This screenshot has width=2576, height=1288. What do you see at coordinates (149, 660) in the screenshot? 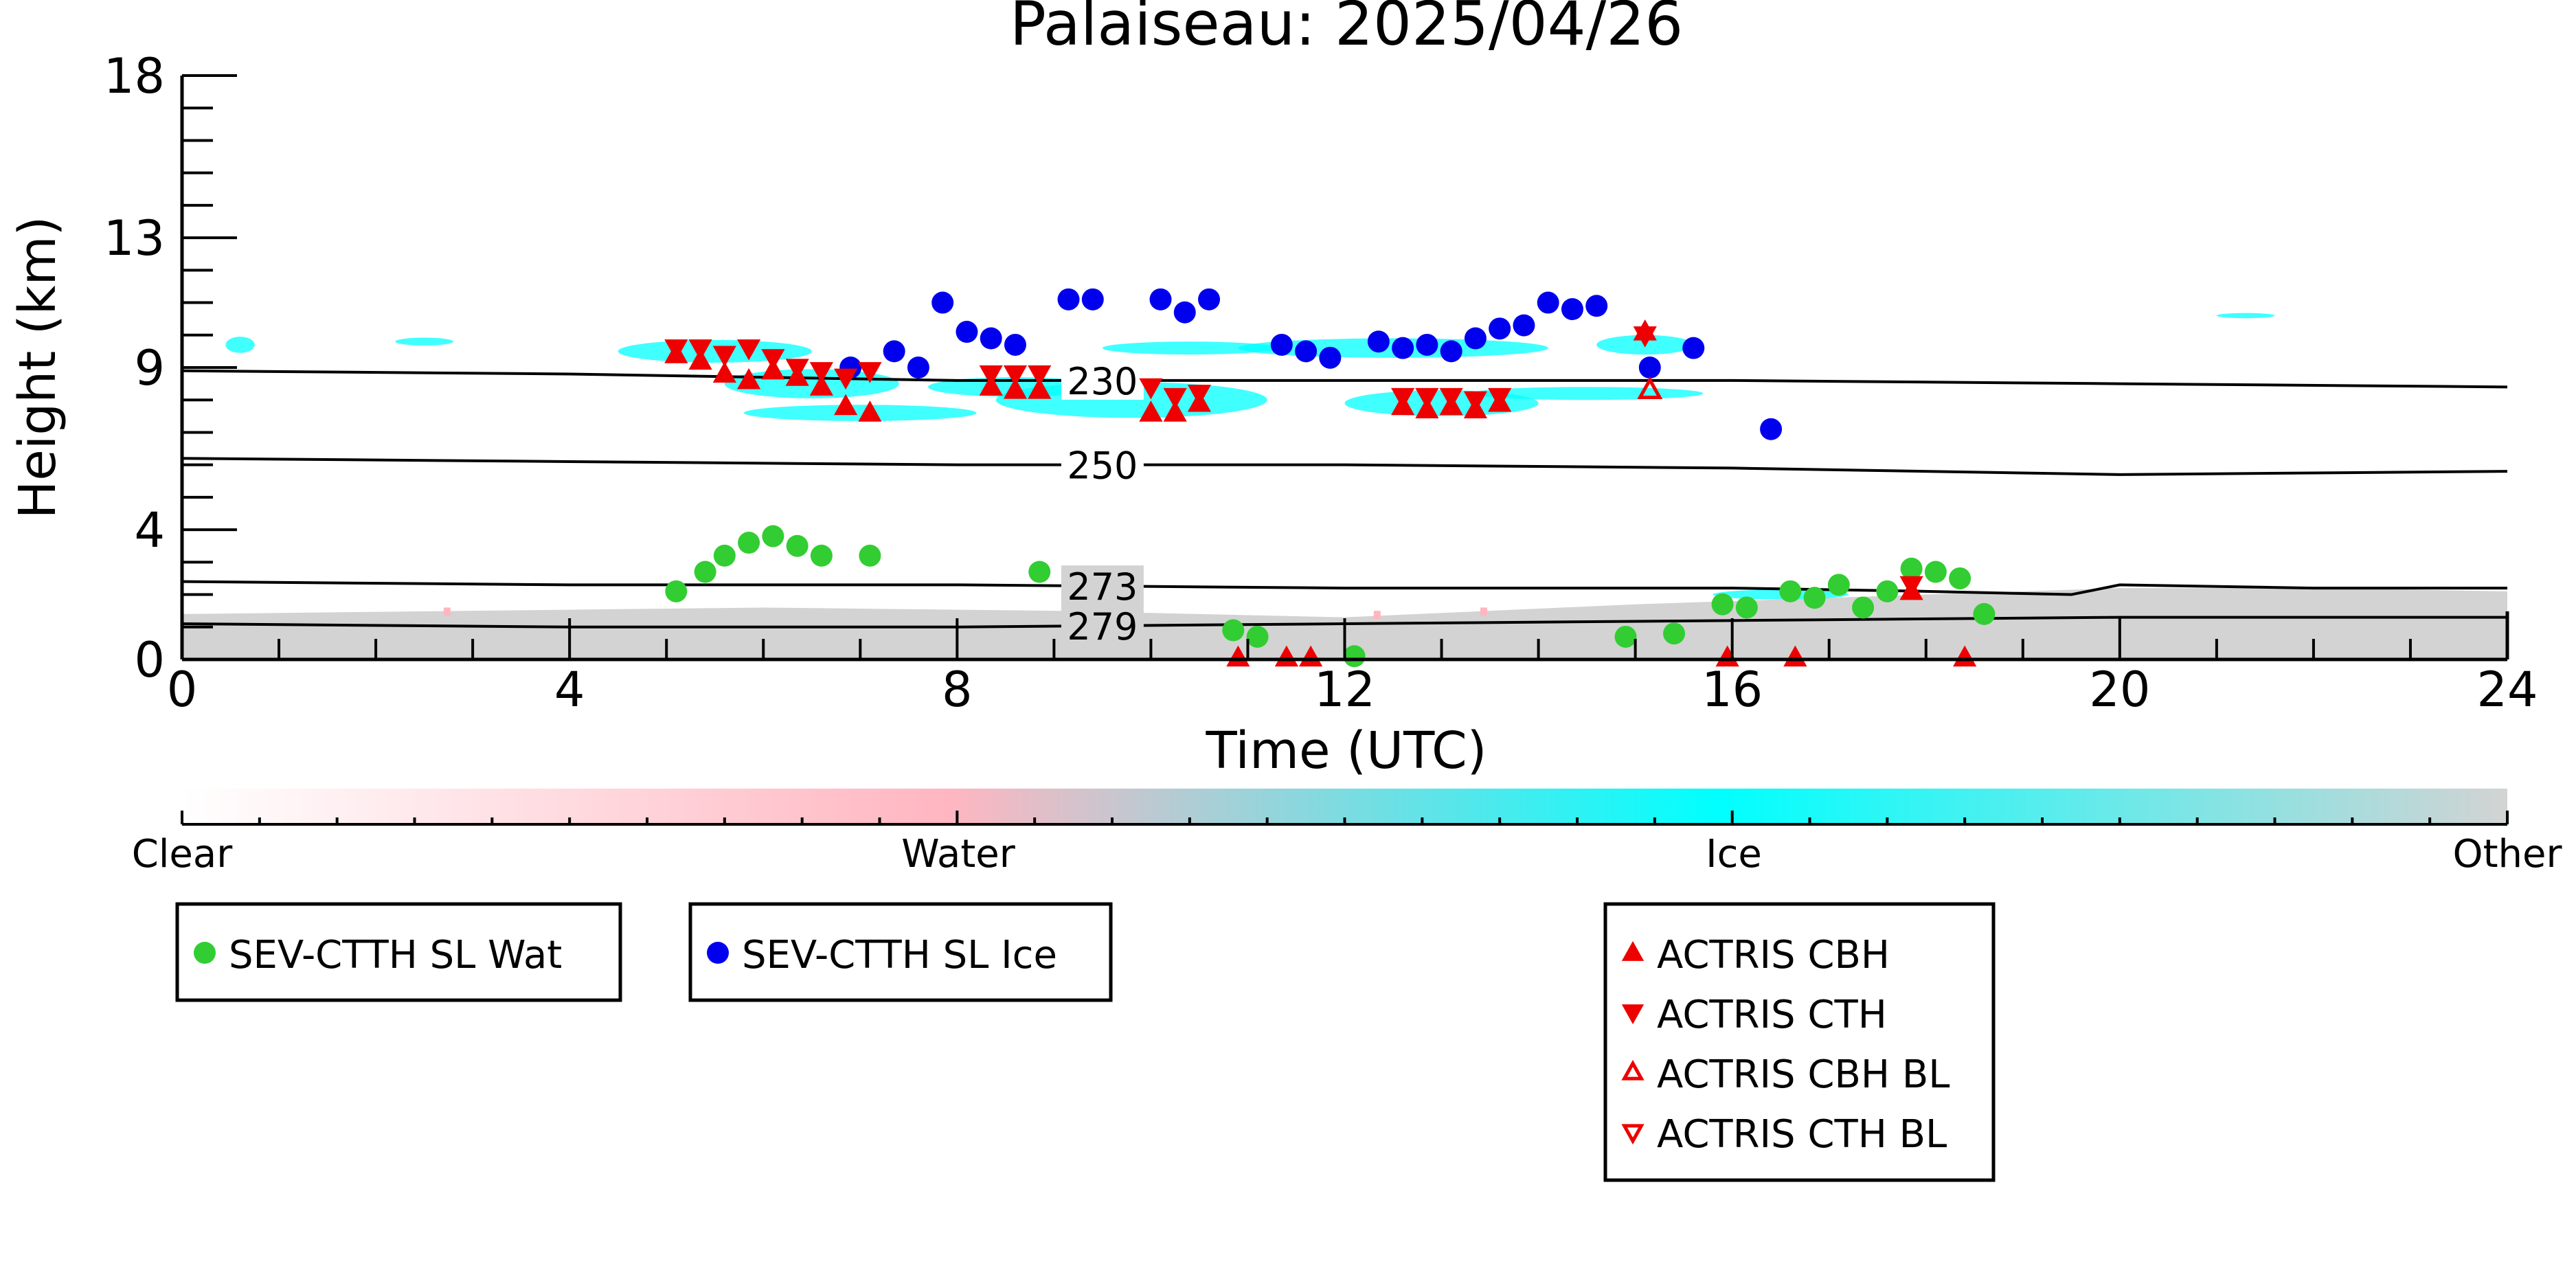
I see `y-tick-label: 0` at bounding box center [149, 660].